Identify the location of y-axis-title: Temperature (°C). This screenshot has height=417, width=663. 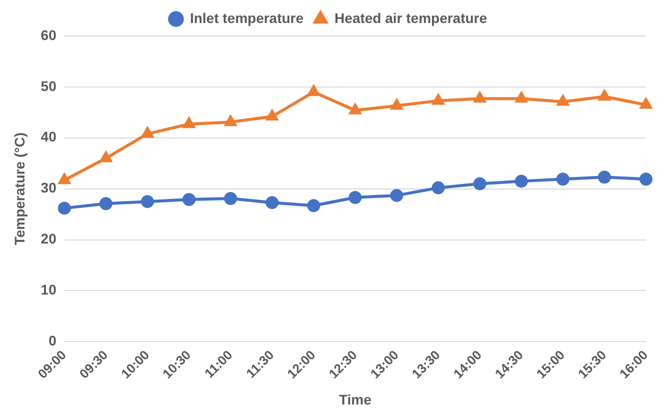
(19, 189).